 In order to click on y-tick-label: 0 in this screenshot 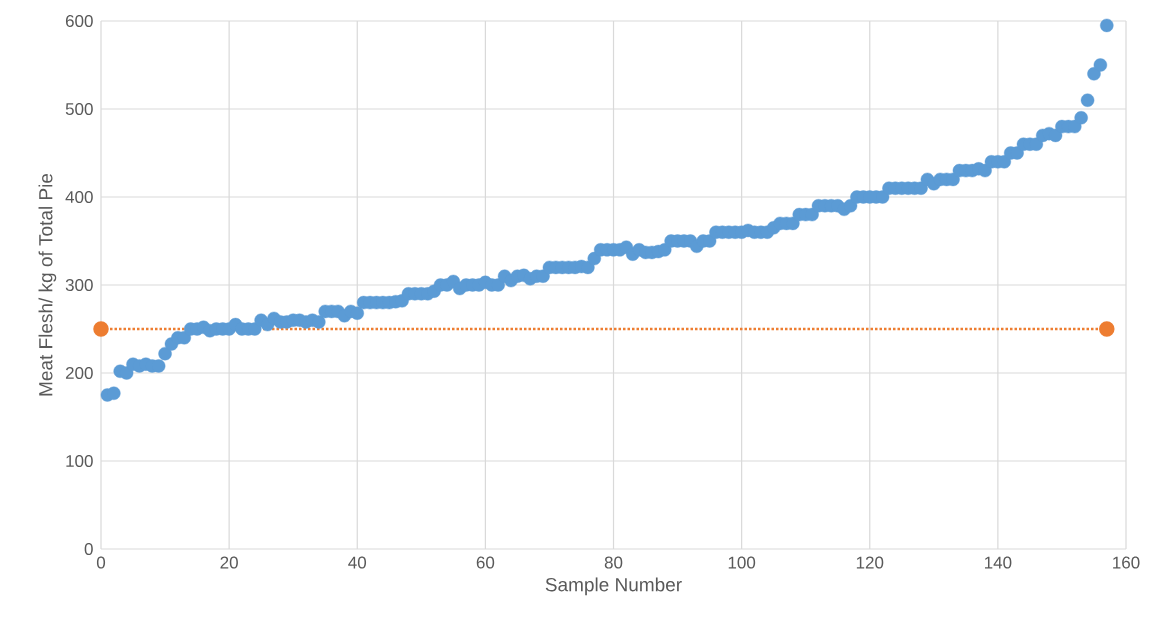, I will do `click(88, 549)`.